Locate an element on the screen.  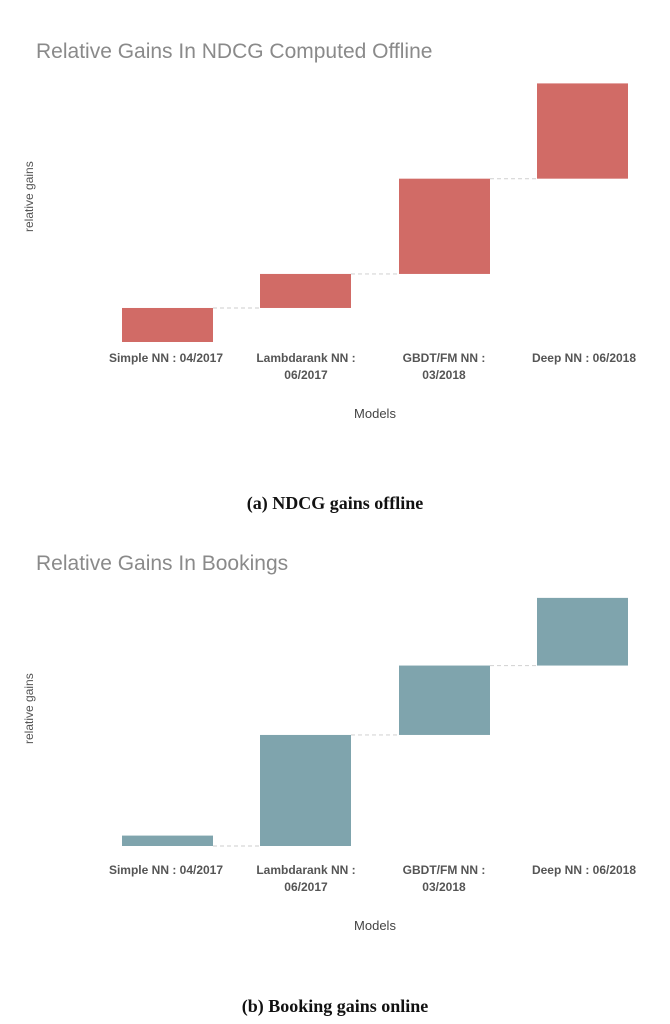
figure-caption: (b) Booking gains online is located at coordinates (335, 1006).